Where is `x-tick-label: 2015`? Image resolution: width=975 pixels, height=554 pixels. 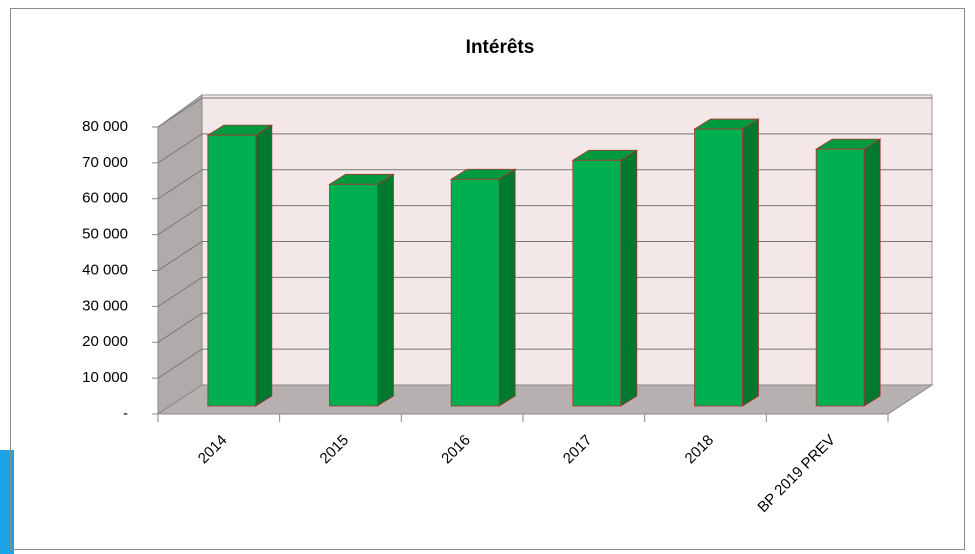
x-tick-label: 2015 is located at coordinates (335, 450).